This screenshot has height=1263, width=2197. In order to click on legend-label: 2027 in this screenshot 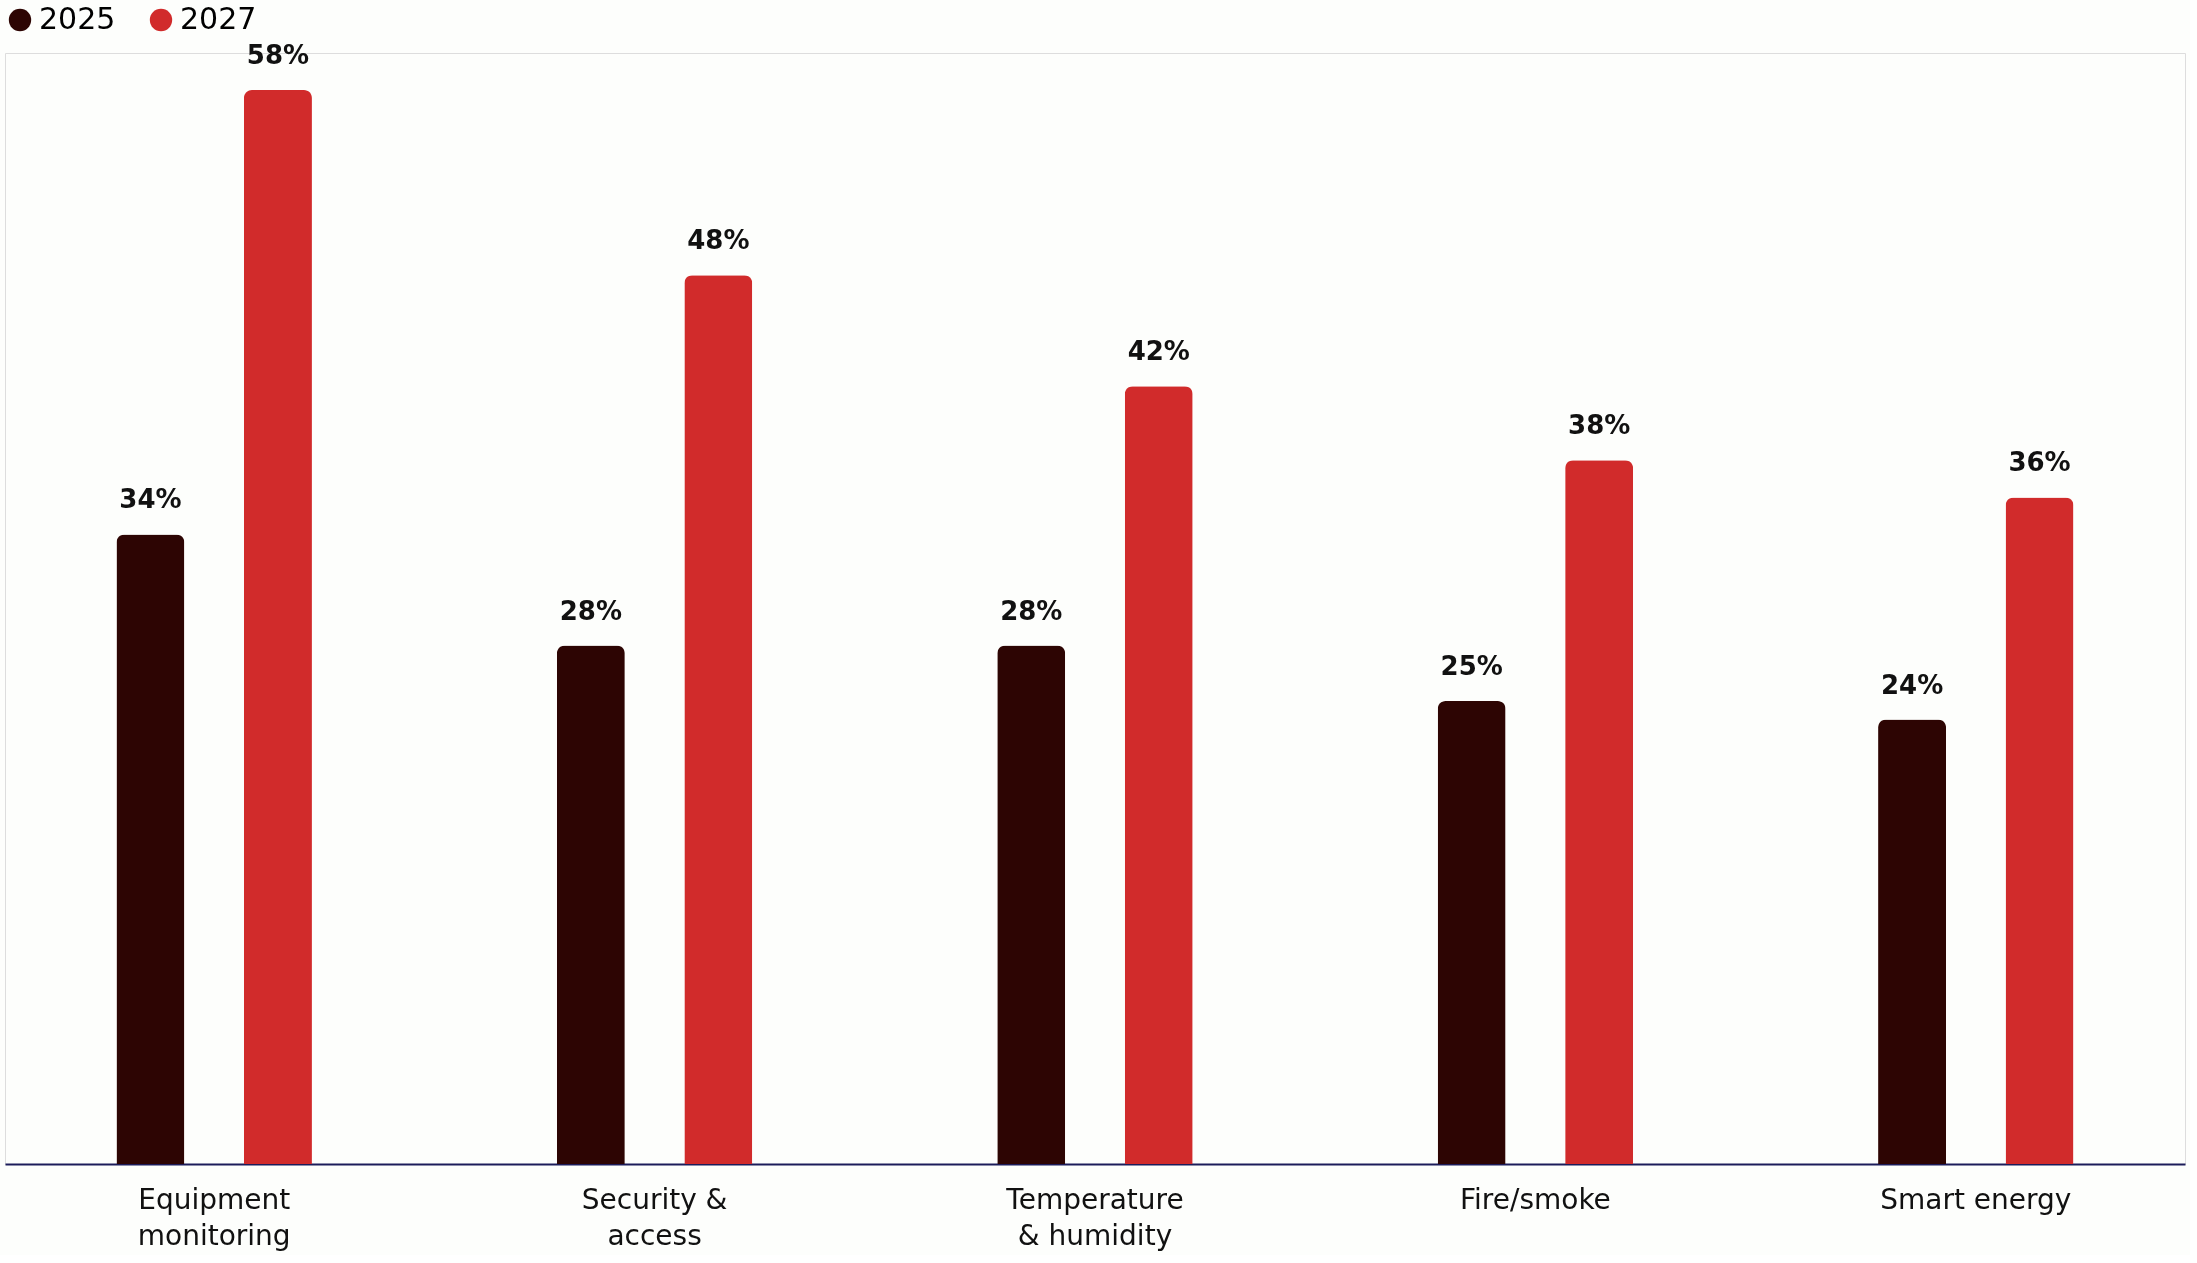, I will do `click(218, 18)`.